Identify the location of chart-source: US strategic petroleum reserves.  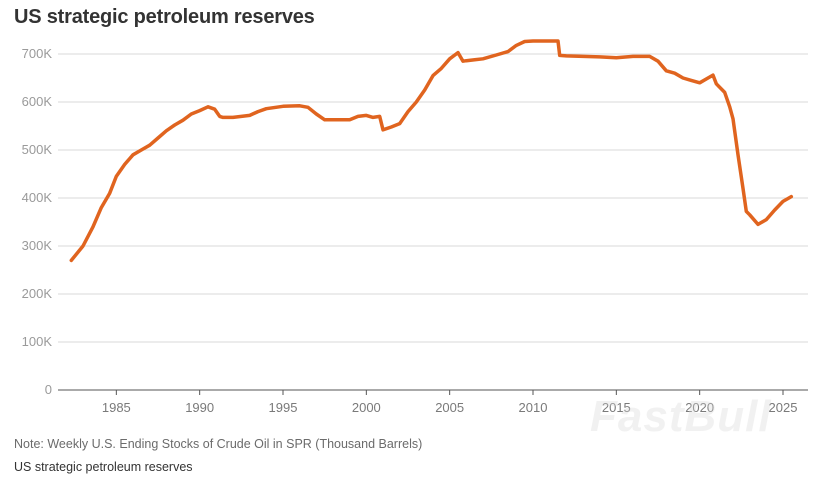
(103, 467).